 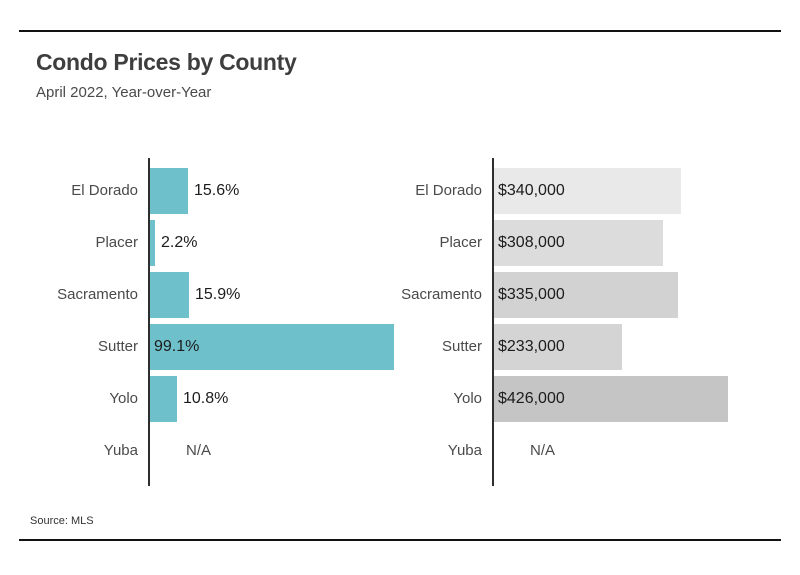 I want to click on chart-row: El Dorado $340,000, so click(x=572, y=191).